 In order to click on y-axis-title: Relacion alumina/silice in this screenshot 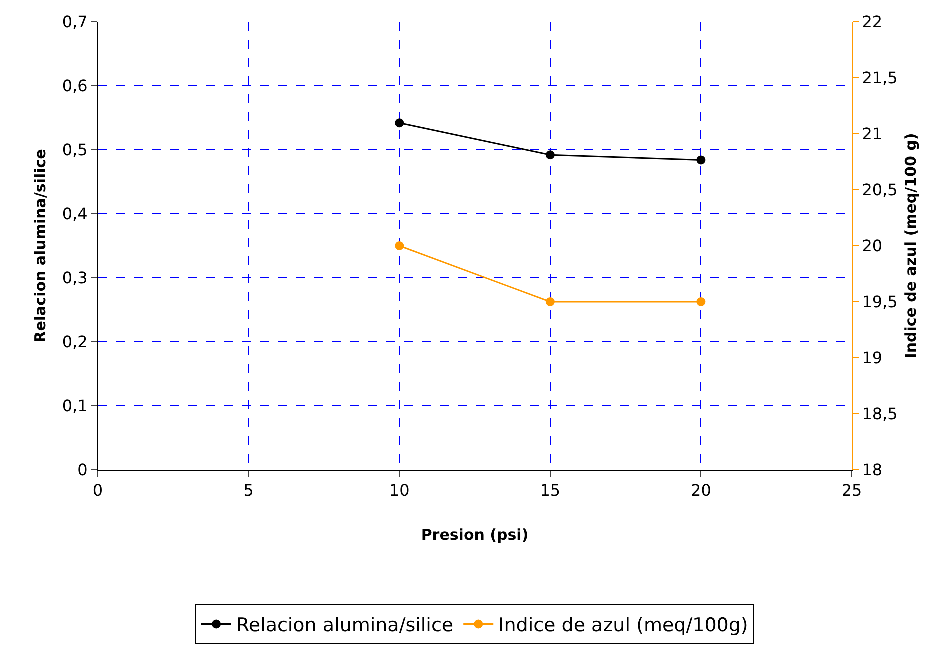, I will do `click(41, 246)`.